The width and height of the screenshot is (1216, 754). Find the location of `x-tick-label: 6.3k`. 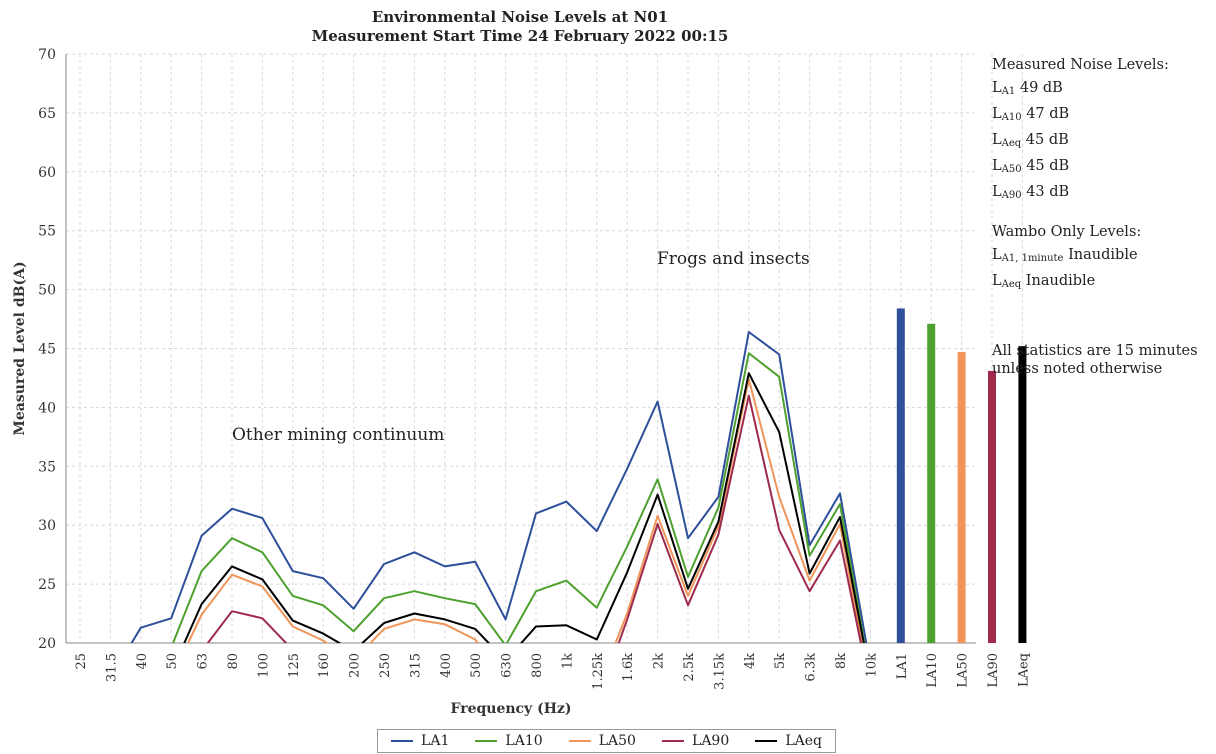

x-tick-label: 6.3k is located at coordinates (811, 667).